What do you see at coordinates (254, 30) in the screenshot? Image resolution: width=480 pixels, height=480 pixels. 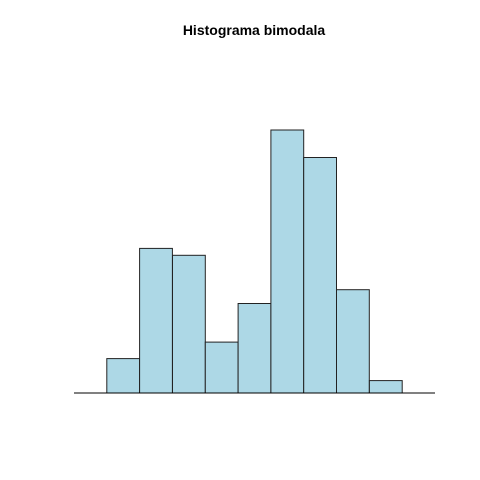 I see `chart-title: Histograma bimodala` at bounding box center [254, 30].